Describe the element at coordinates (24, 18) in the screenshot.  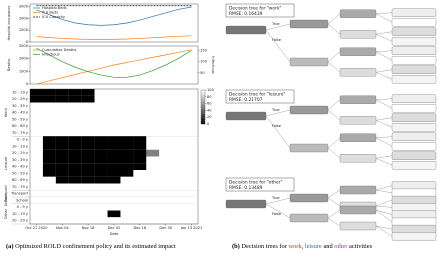
I see `y-tick-label: 2000` at that location.